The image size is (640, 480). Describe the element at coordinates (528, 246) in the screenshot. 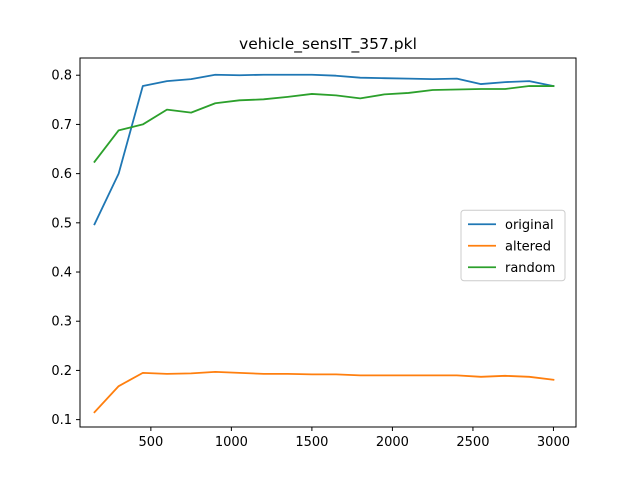

I see `legend-label-altered: altered` at that location.